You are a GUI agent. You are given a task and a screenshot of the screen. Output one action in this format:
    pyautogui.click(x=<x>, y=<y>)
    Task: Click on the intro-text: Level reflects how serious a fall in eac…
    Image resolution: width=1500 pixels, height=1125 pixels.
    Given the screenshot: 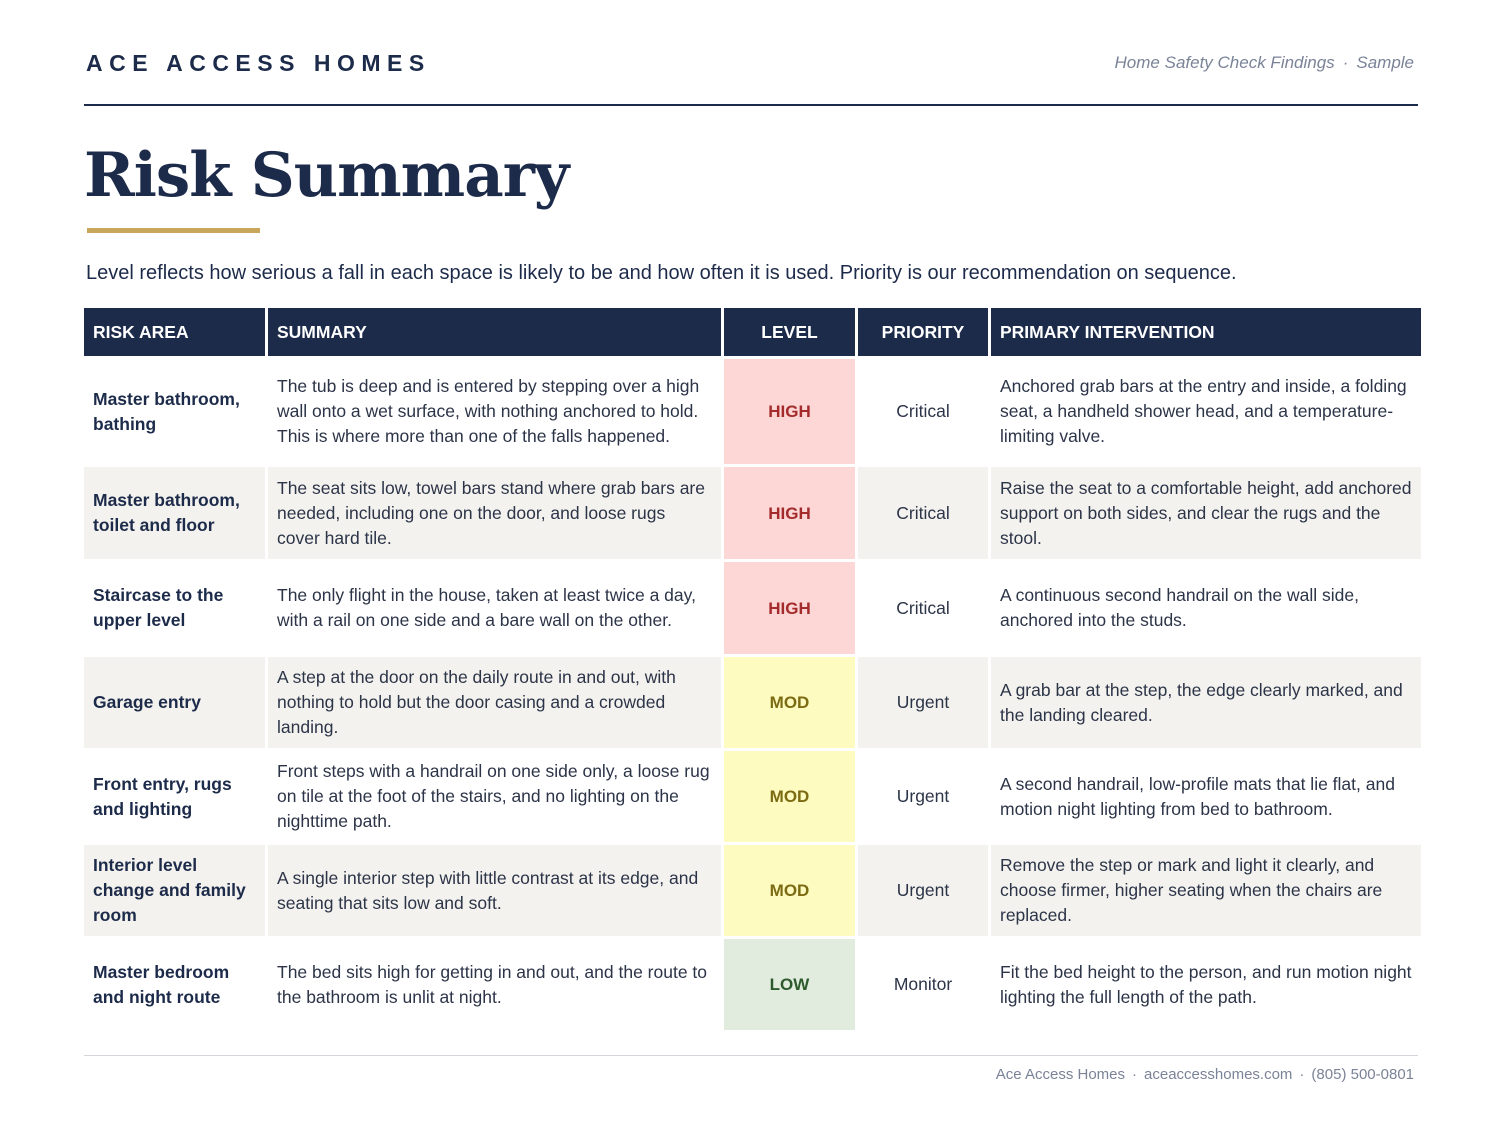 What is the action you would take?
    pyautogui.click(x=661, y=273)
    